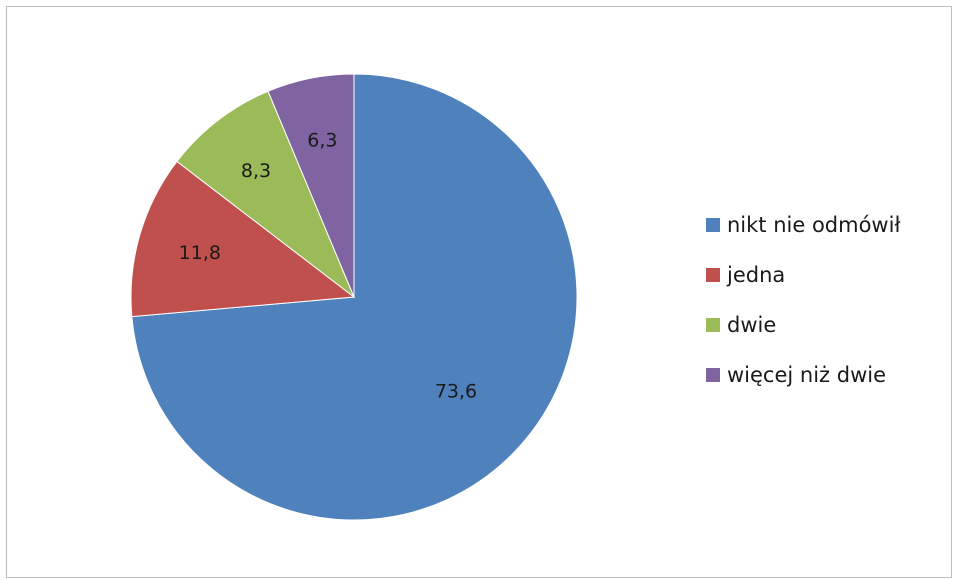  Describe the element at coordinates (322, 141) in the screenshot. I see `data-label-4: 6,3` at that location.